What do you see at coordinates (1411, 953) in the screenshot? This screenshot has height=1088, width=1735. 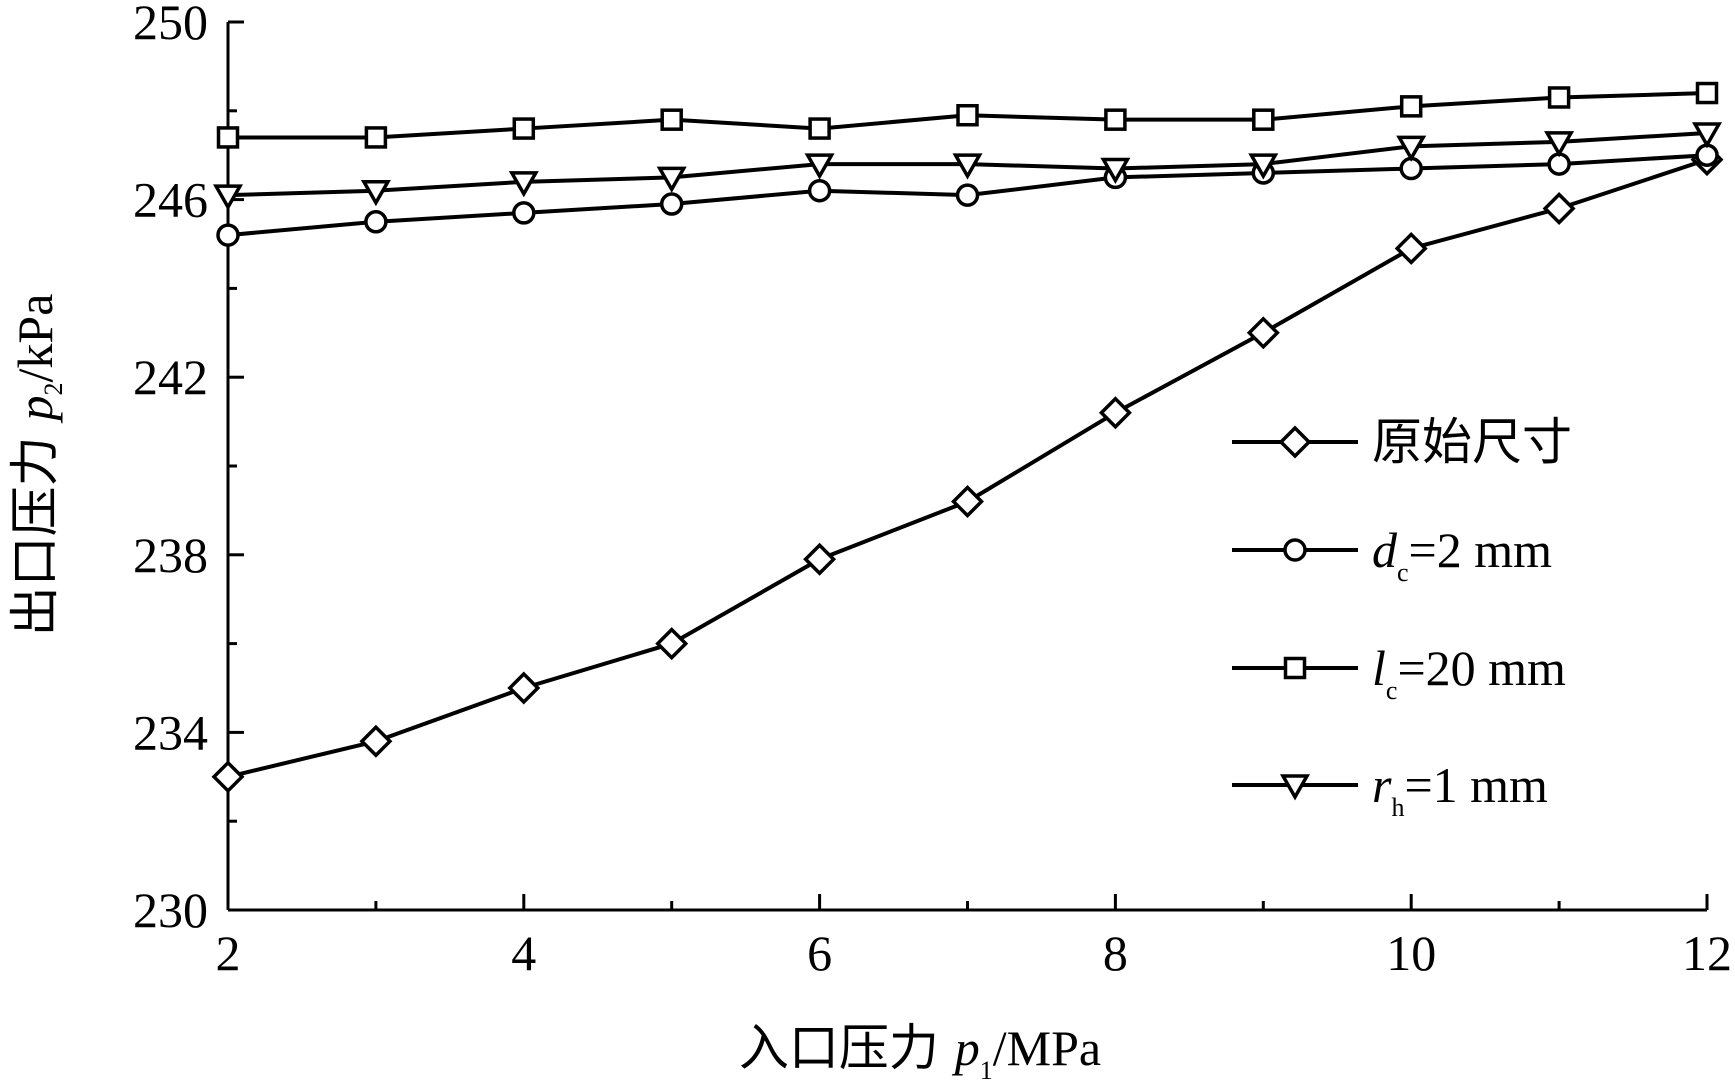 I see `x-tick-label: 10` at bounding box center [1411, 953].